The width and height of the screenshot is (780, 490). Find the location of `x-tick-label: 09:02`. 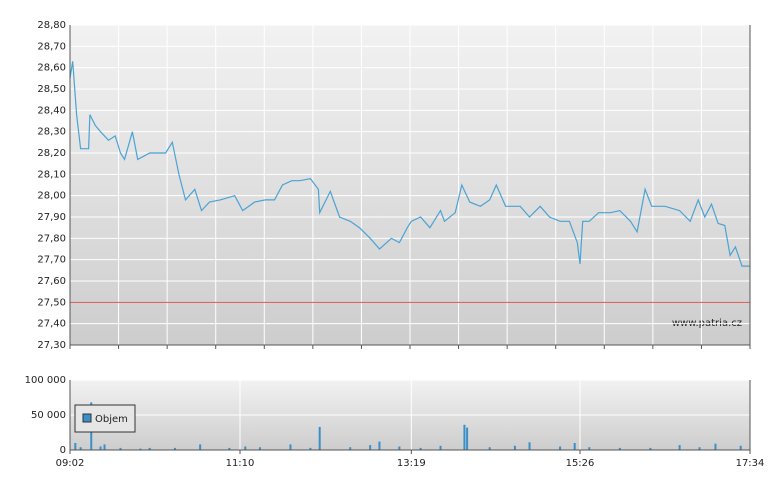

x-tick-label: 09:02 is located at coordinates (70, 463).